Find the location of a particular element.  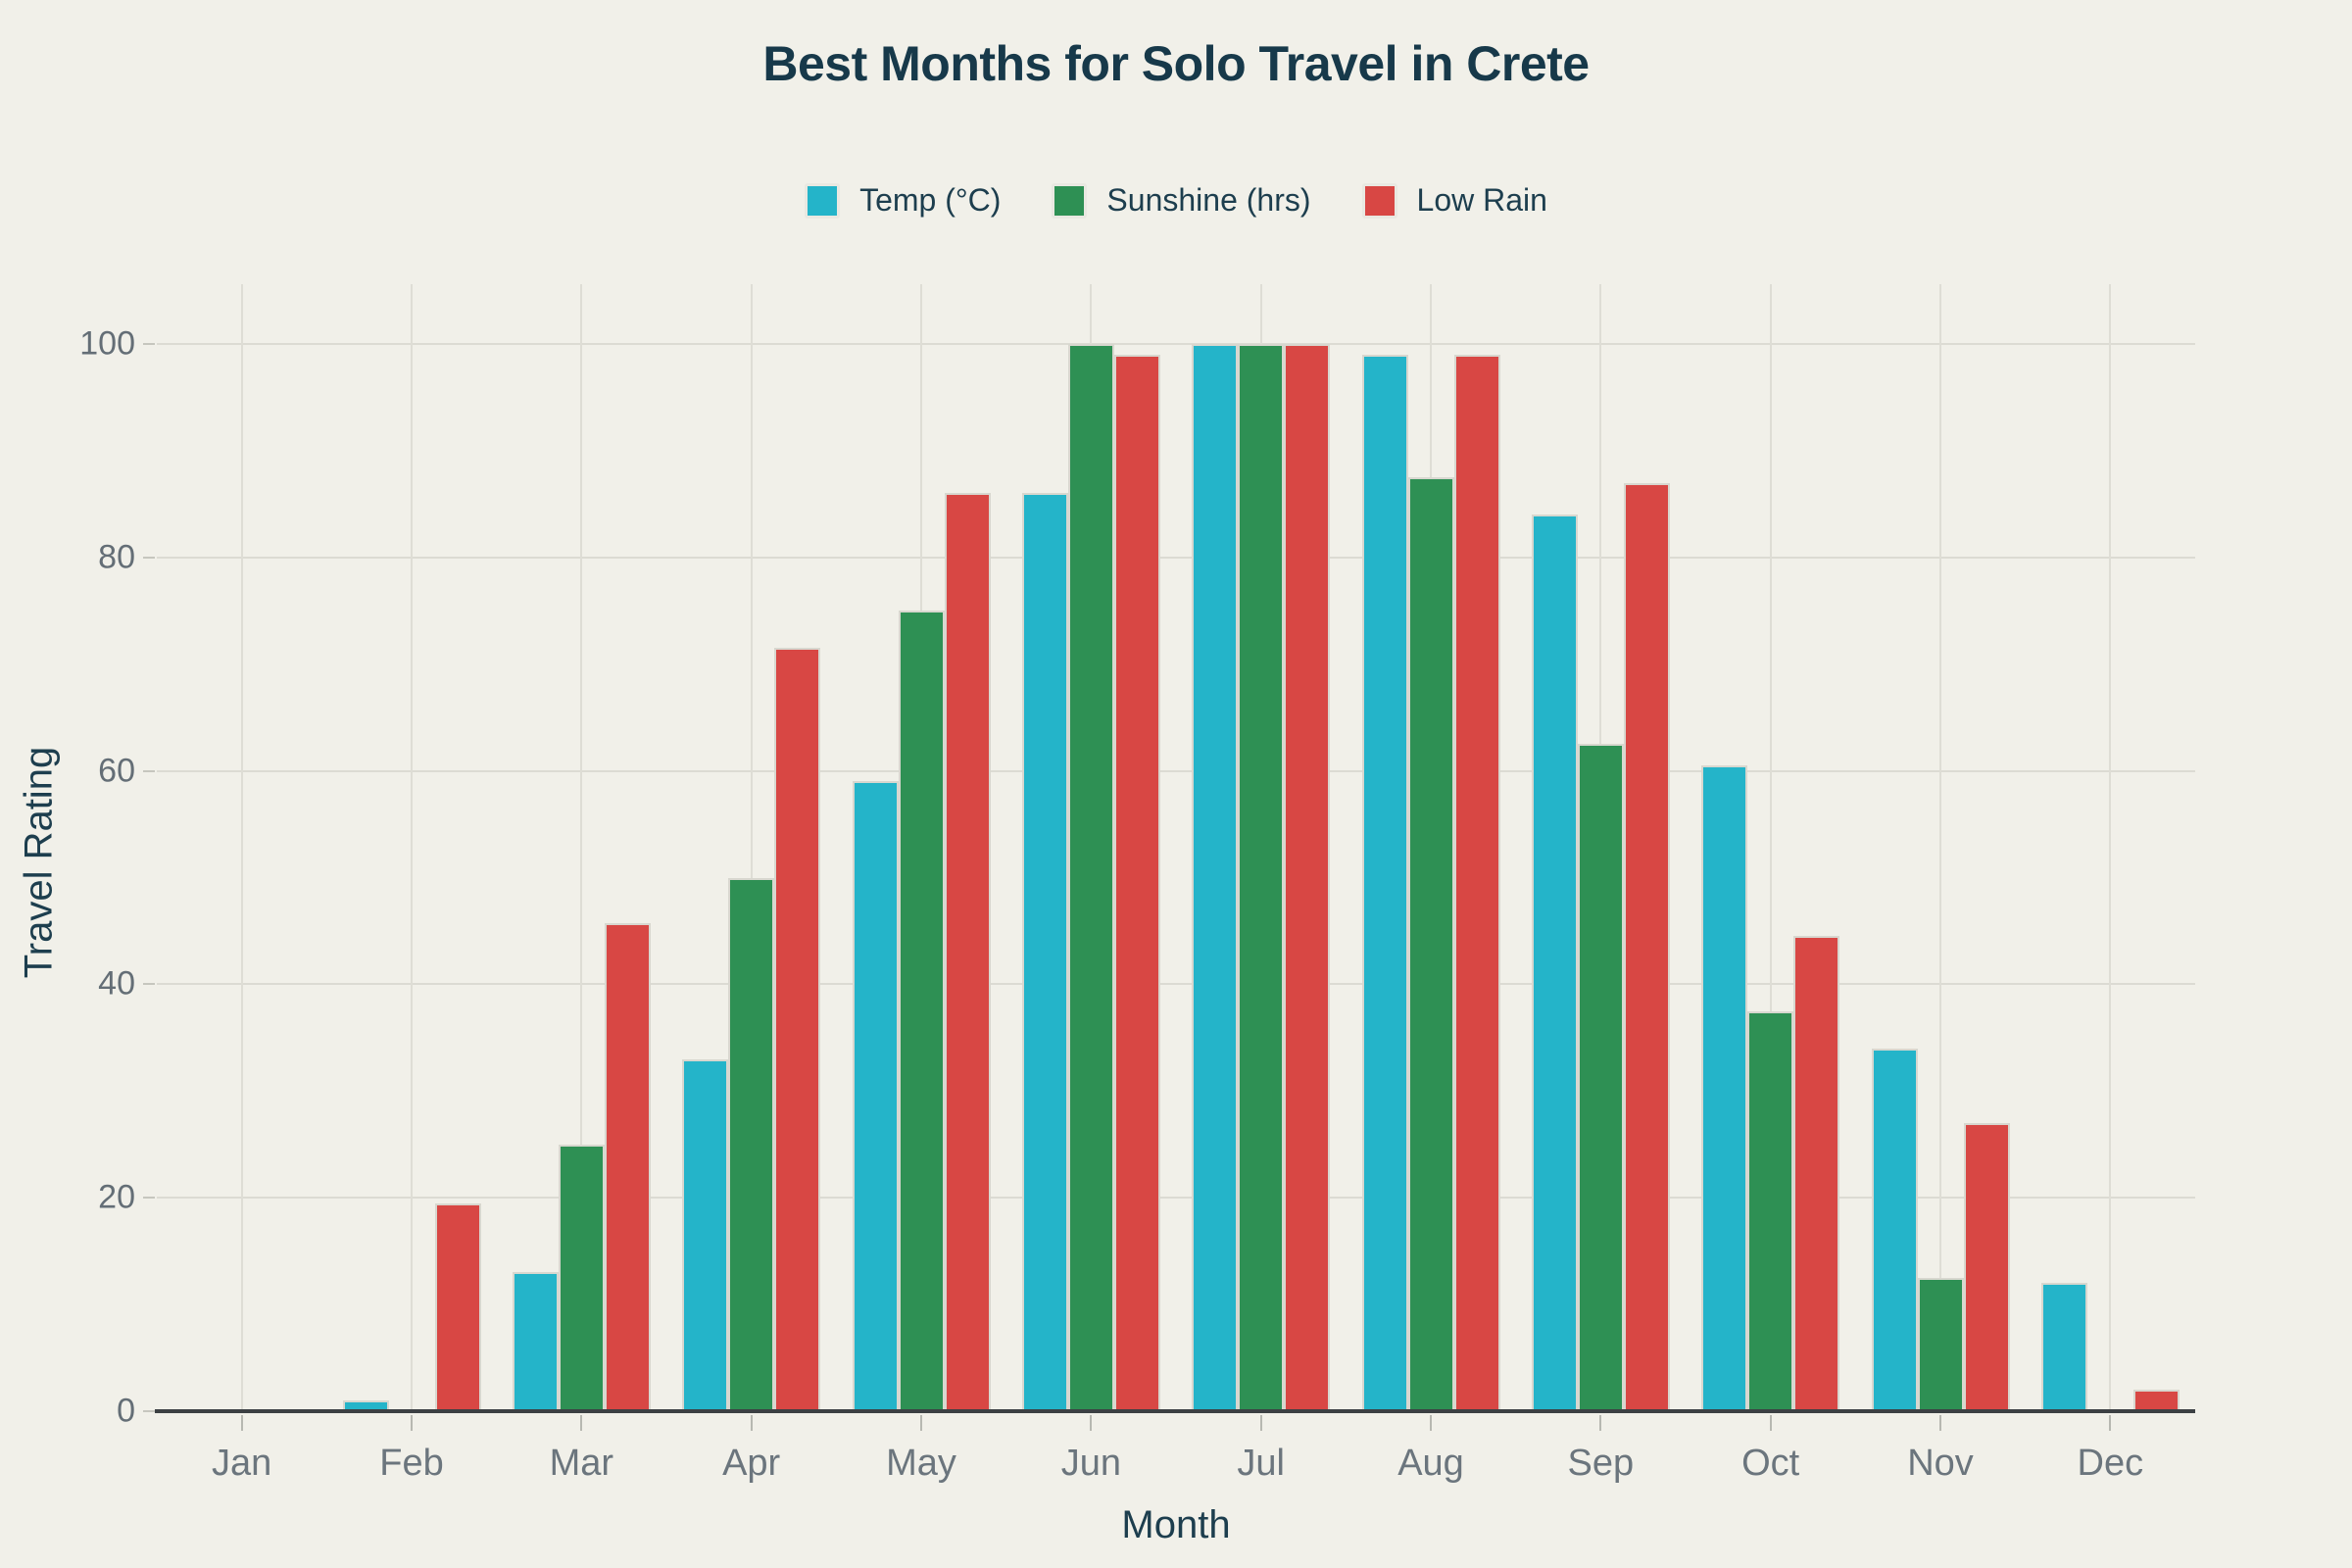

bar-low-rain-jun is located at coordinates (1136, 882).